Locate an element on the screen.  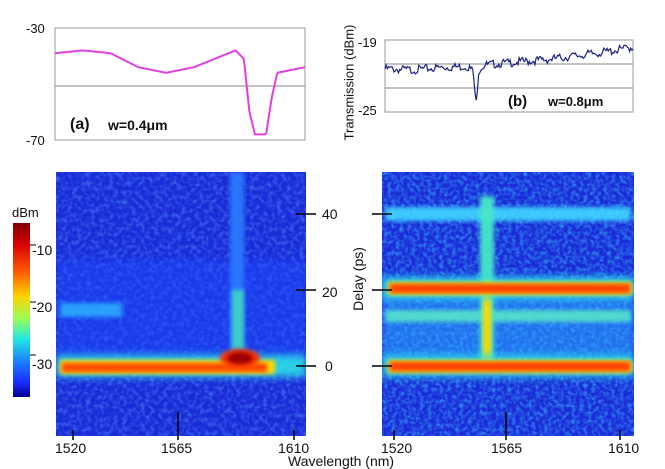
heatmap-c-band-14ps is located at coordinates (91, 310).